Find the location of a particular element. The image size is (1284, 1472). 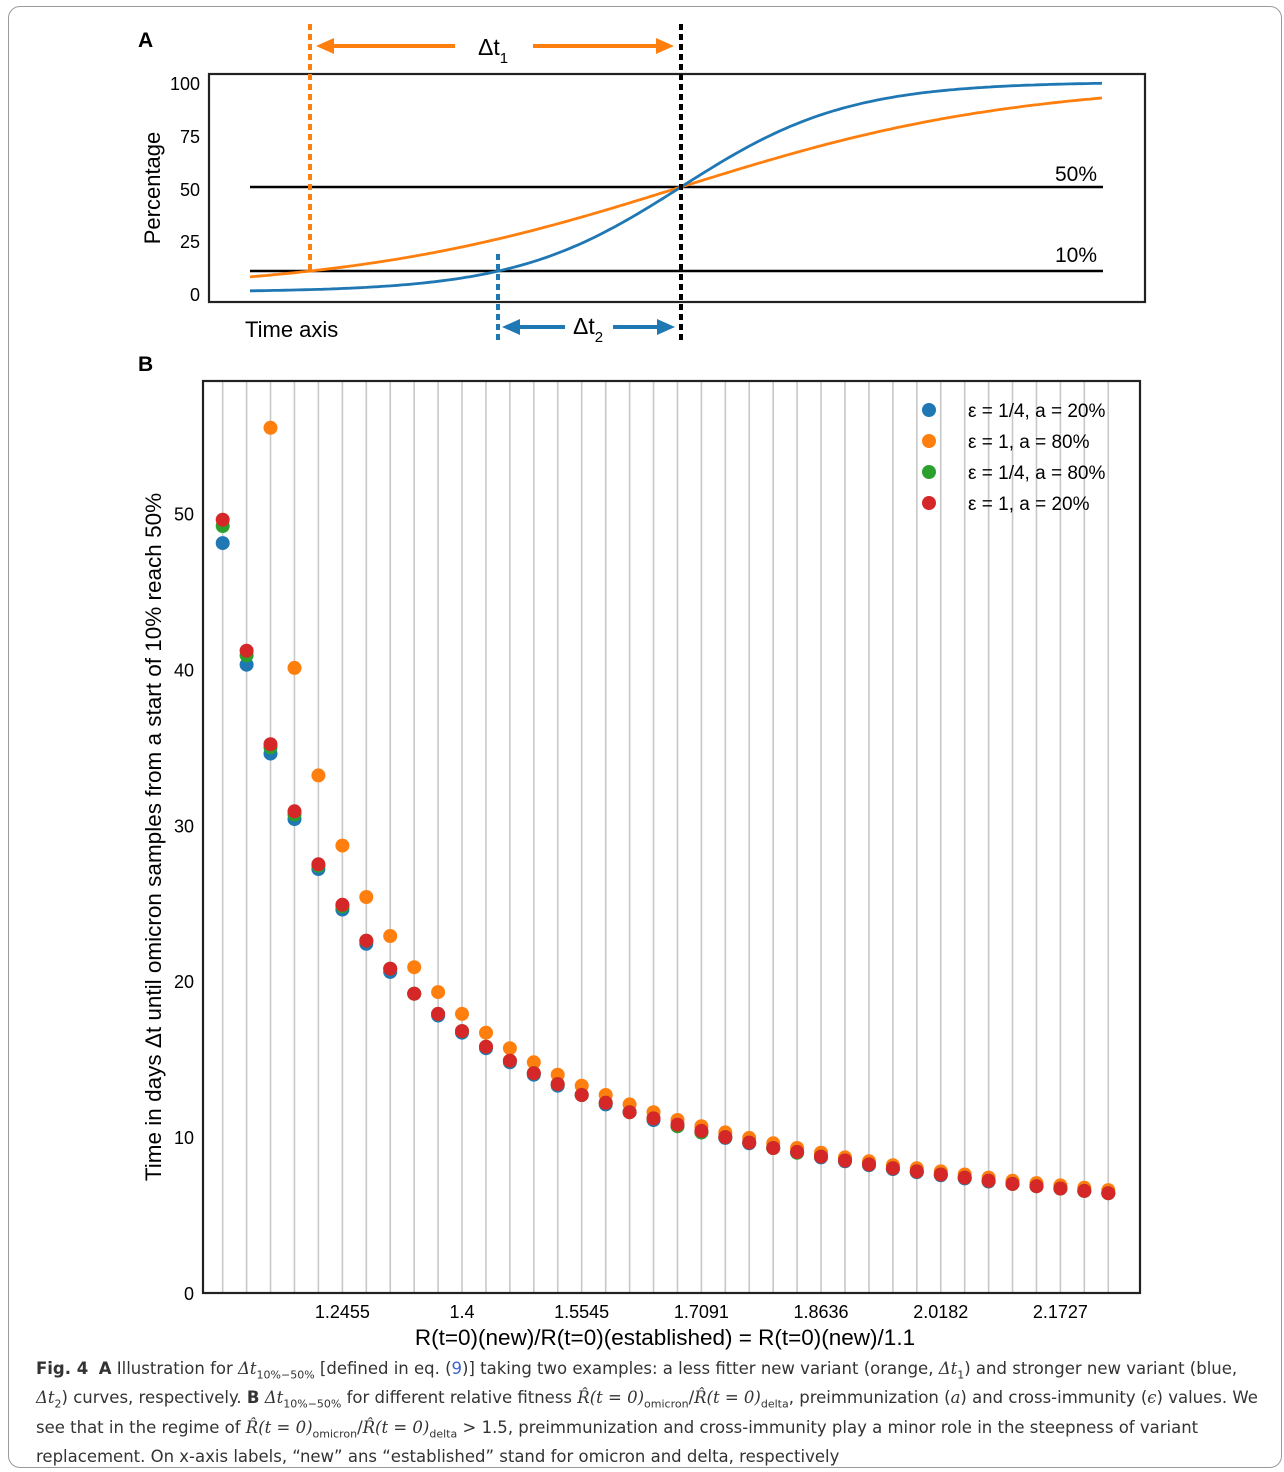

x-tick-label: 2.0182 is located at coordinates (940, 1312).